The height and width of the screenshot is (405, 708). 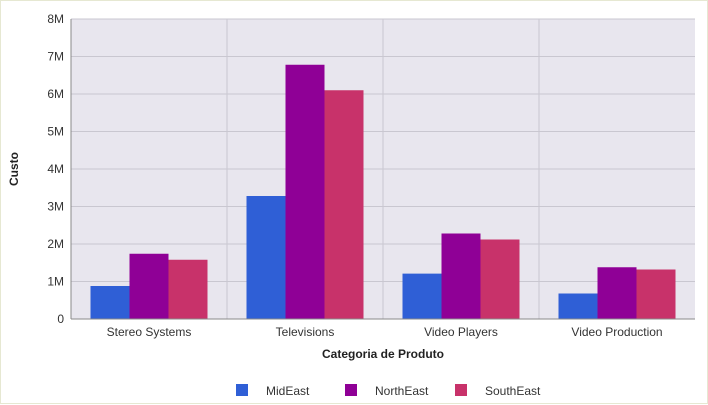 I want to click on y-axis-ticks: 0 1M 2M 3M 4M 5M 6M 7M 8M, so click(x=55, y=169).